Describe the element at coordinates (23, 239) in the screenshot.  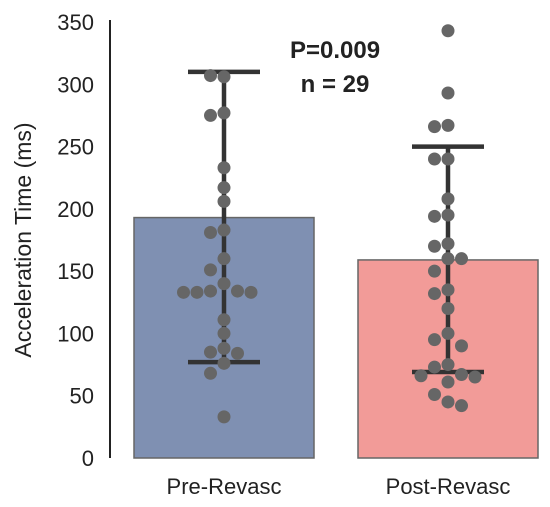
I see `y-axis-label: Acceleration Time (ms)` at that location.